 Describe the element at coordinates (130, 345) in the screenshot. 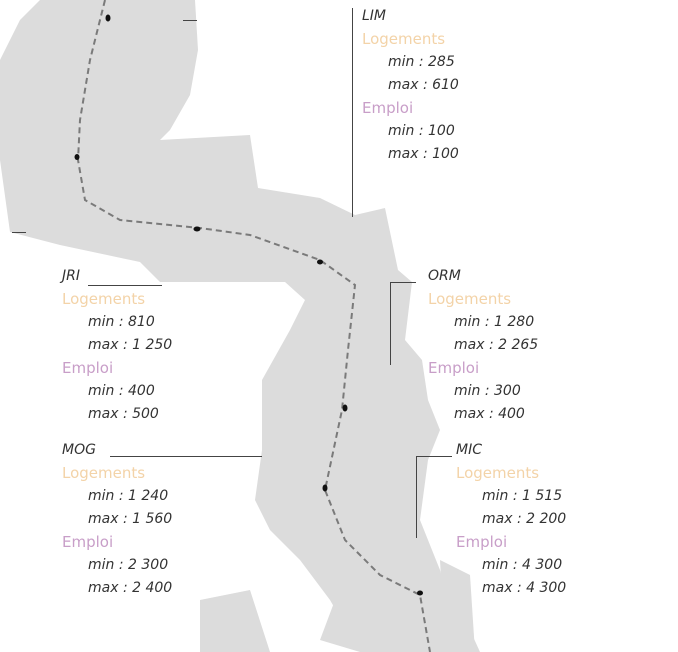

I see `logements-max: max : 1 250` at that location.